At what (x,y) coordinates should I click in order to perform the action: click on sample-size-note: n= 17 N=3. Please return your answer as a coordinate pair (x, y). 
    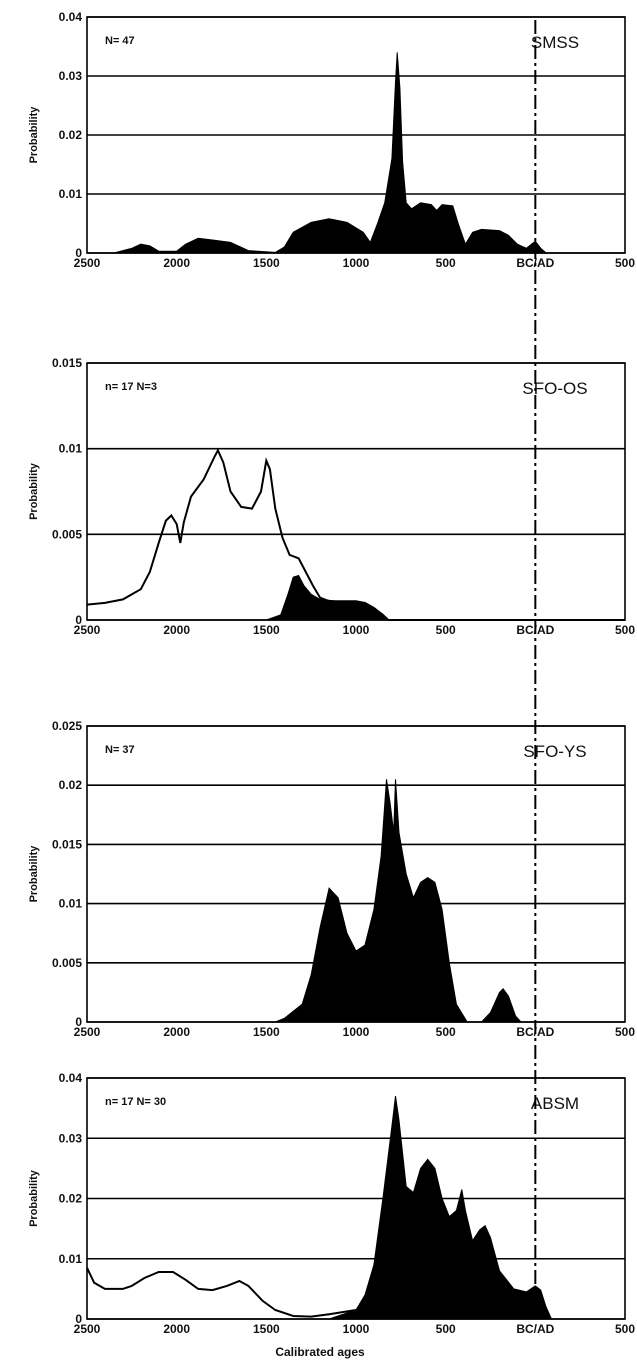
    Looking at the image, I should click on (131, 387).